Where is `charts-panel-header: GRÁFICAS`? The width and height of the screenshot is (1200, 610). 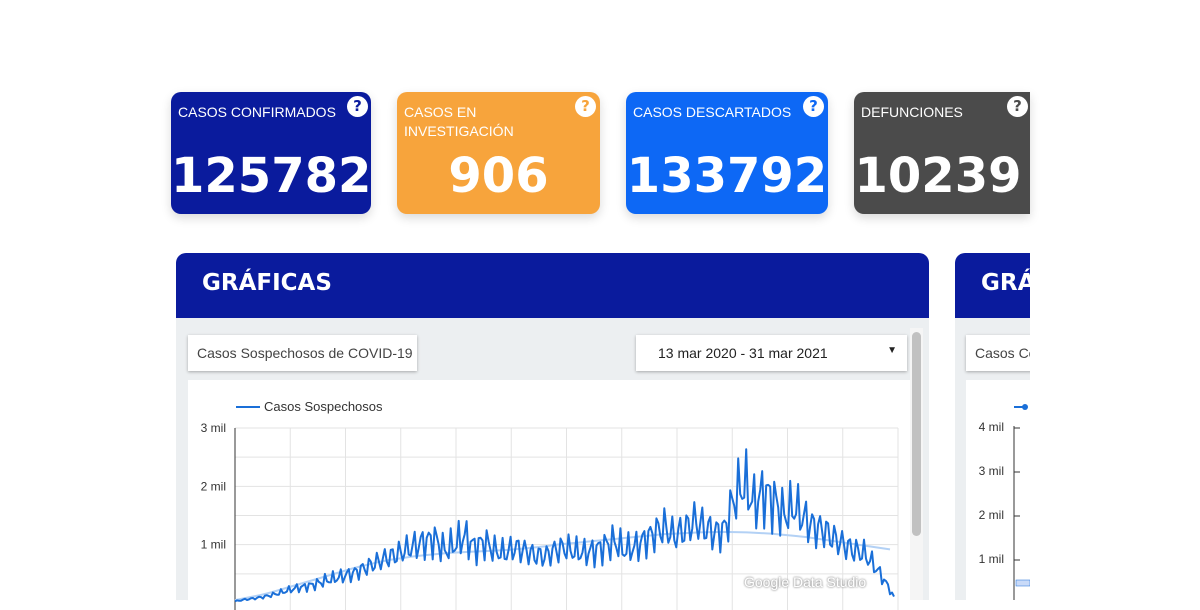 charts-panel-header: GRÁFICAS is located at coordinates (552, 285).